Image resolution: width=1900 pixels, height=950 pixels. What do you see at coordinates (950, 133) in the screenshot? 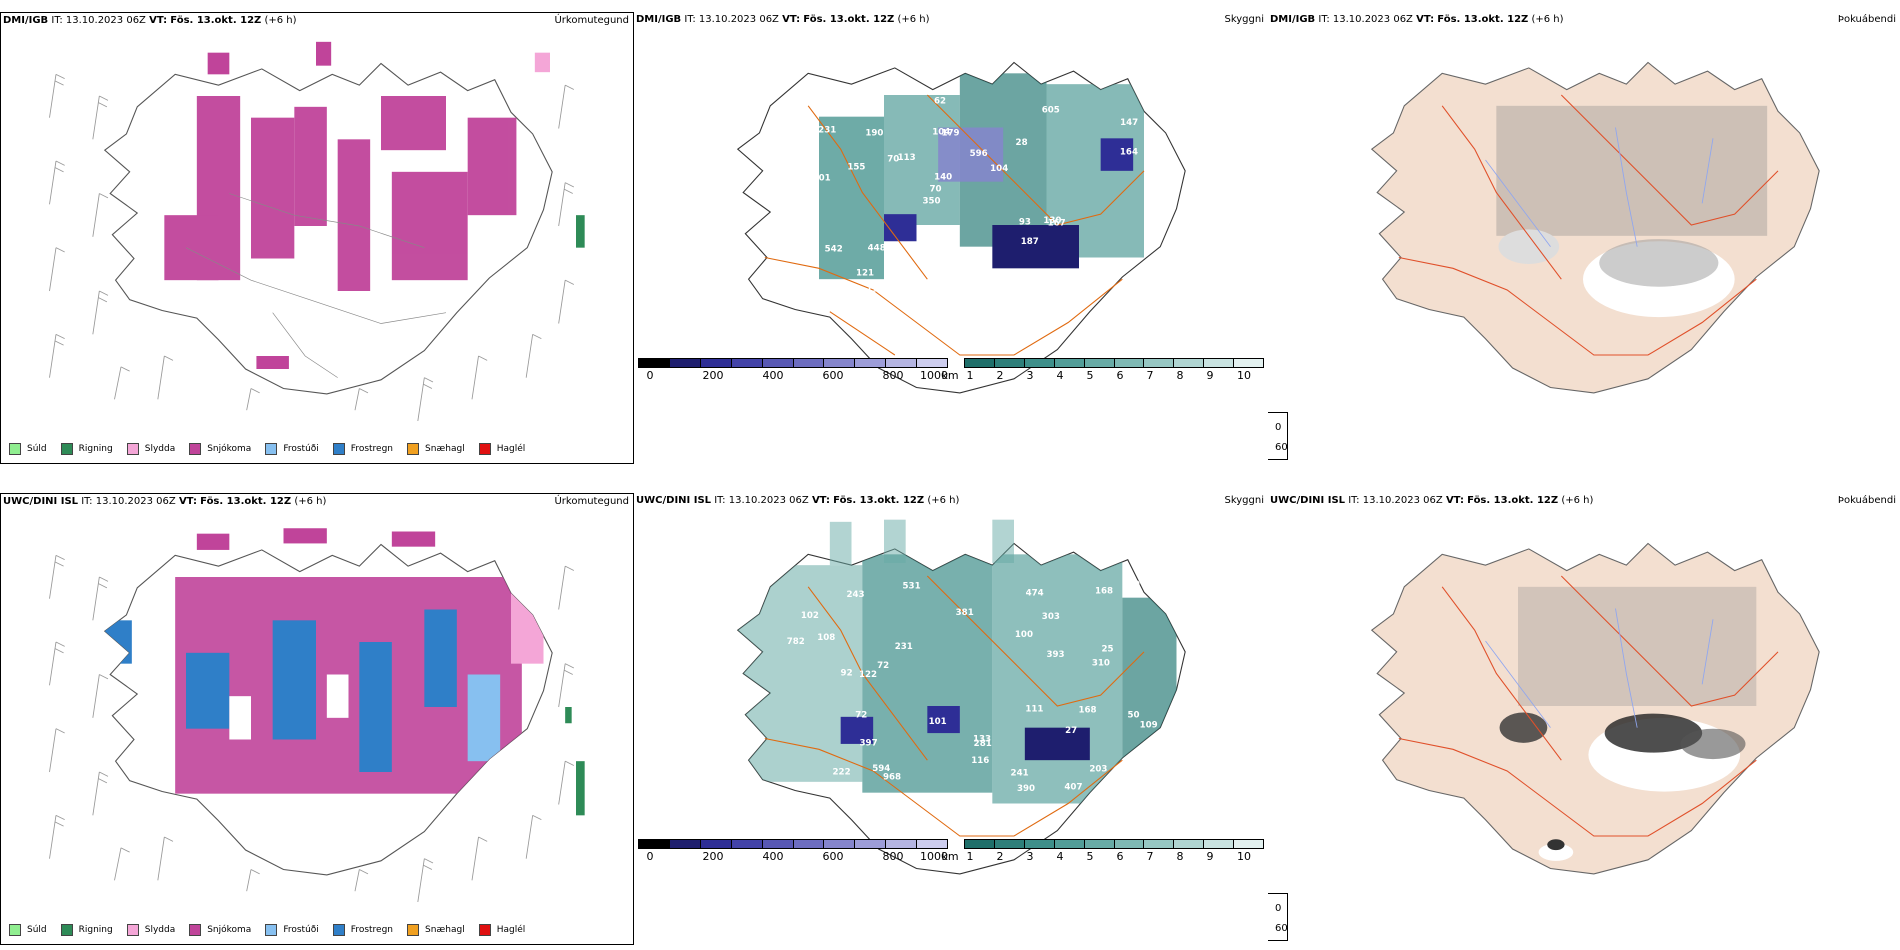
I see `ceiling-value-label: 179` at bounding box center [950, 133].